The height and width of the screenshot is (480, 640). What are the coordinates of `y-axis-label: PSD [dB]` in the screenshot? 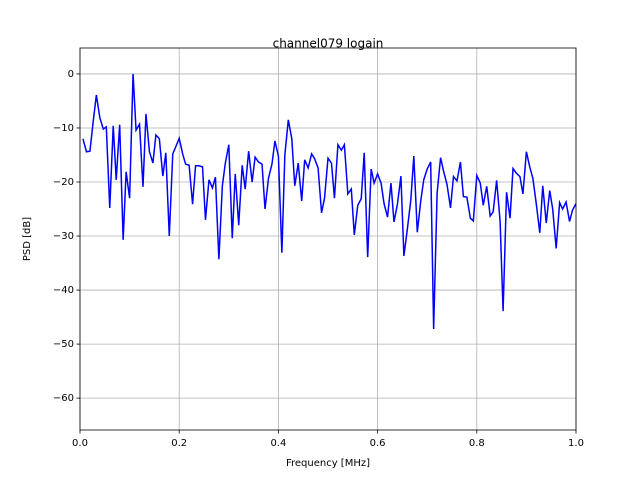 It's located at (27, 239).